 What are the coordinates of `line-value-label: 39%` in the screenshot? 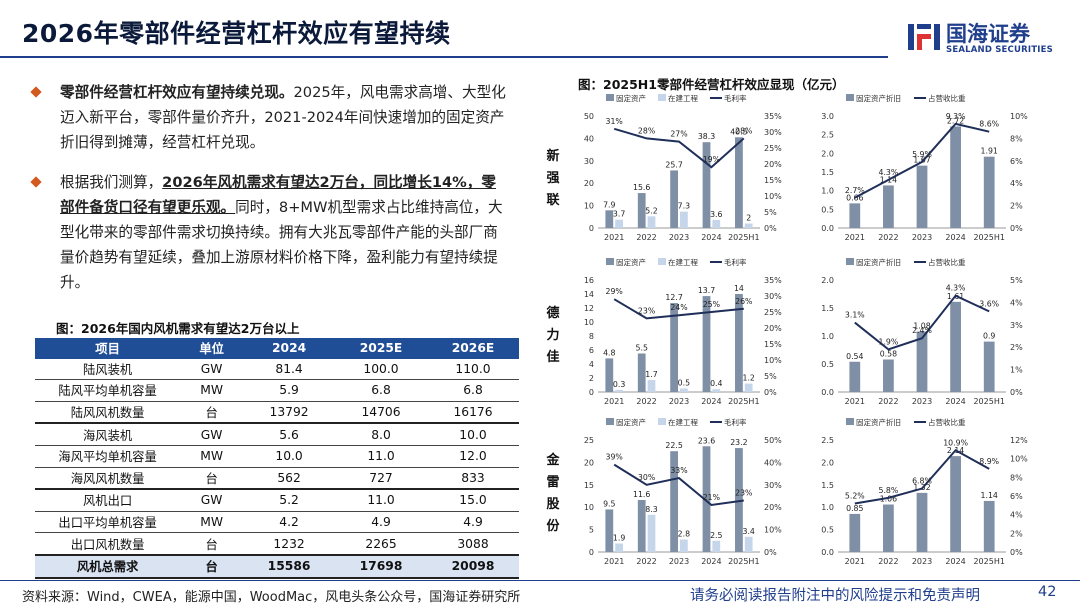 It's located at (614, 457).